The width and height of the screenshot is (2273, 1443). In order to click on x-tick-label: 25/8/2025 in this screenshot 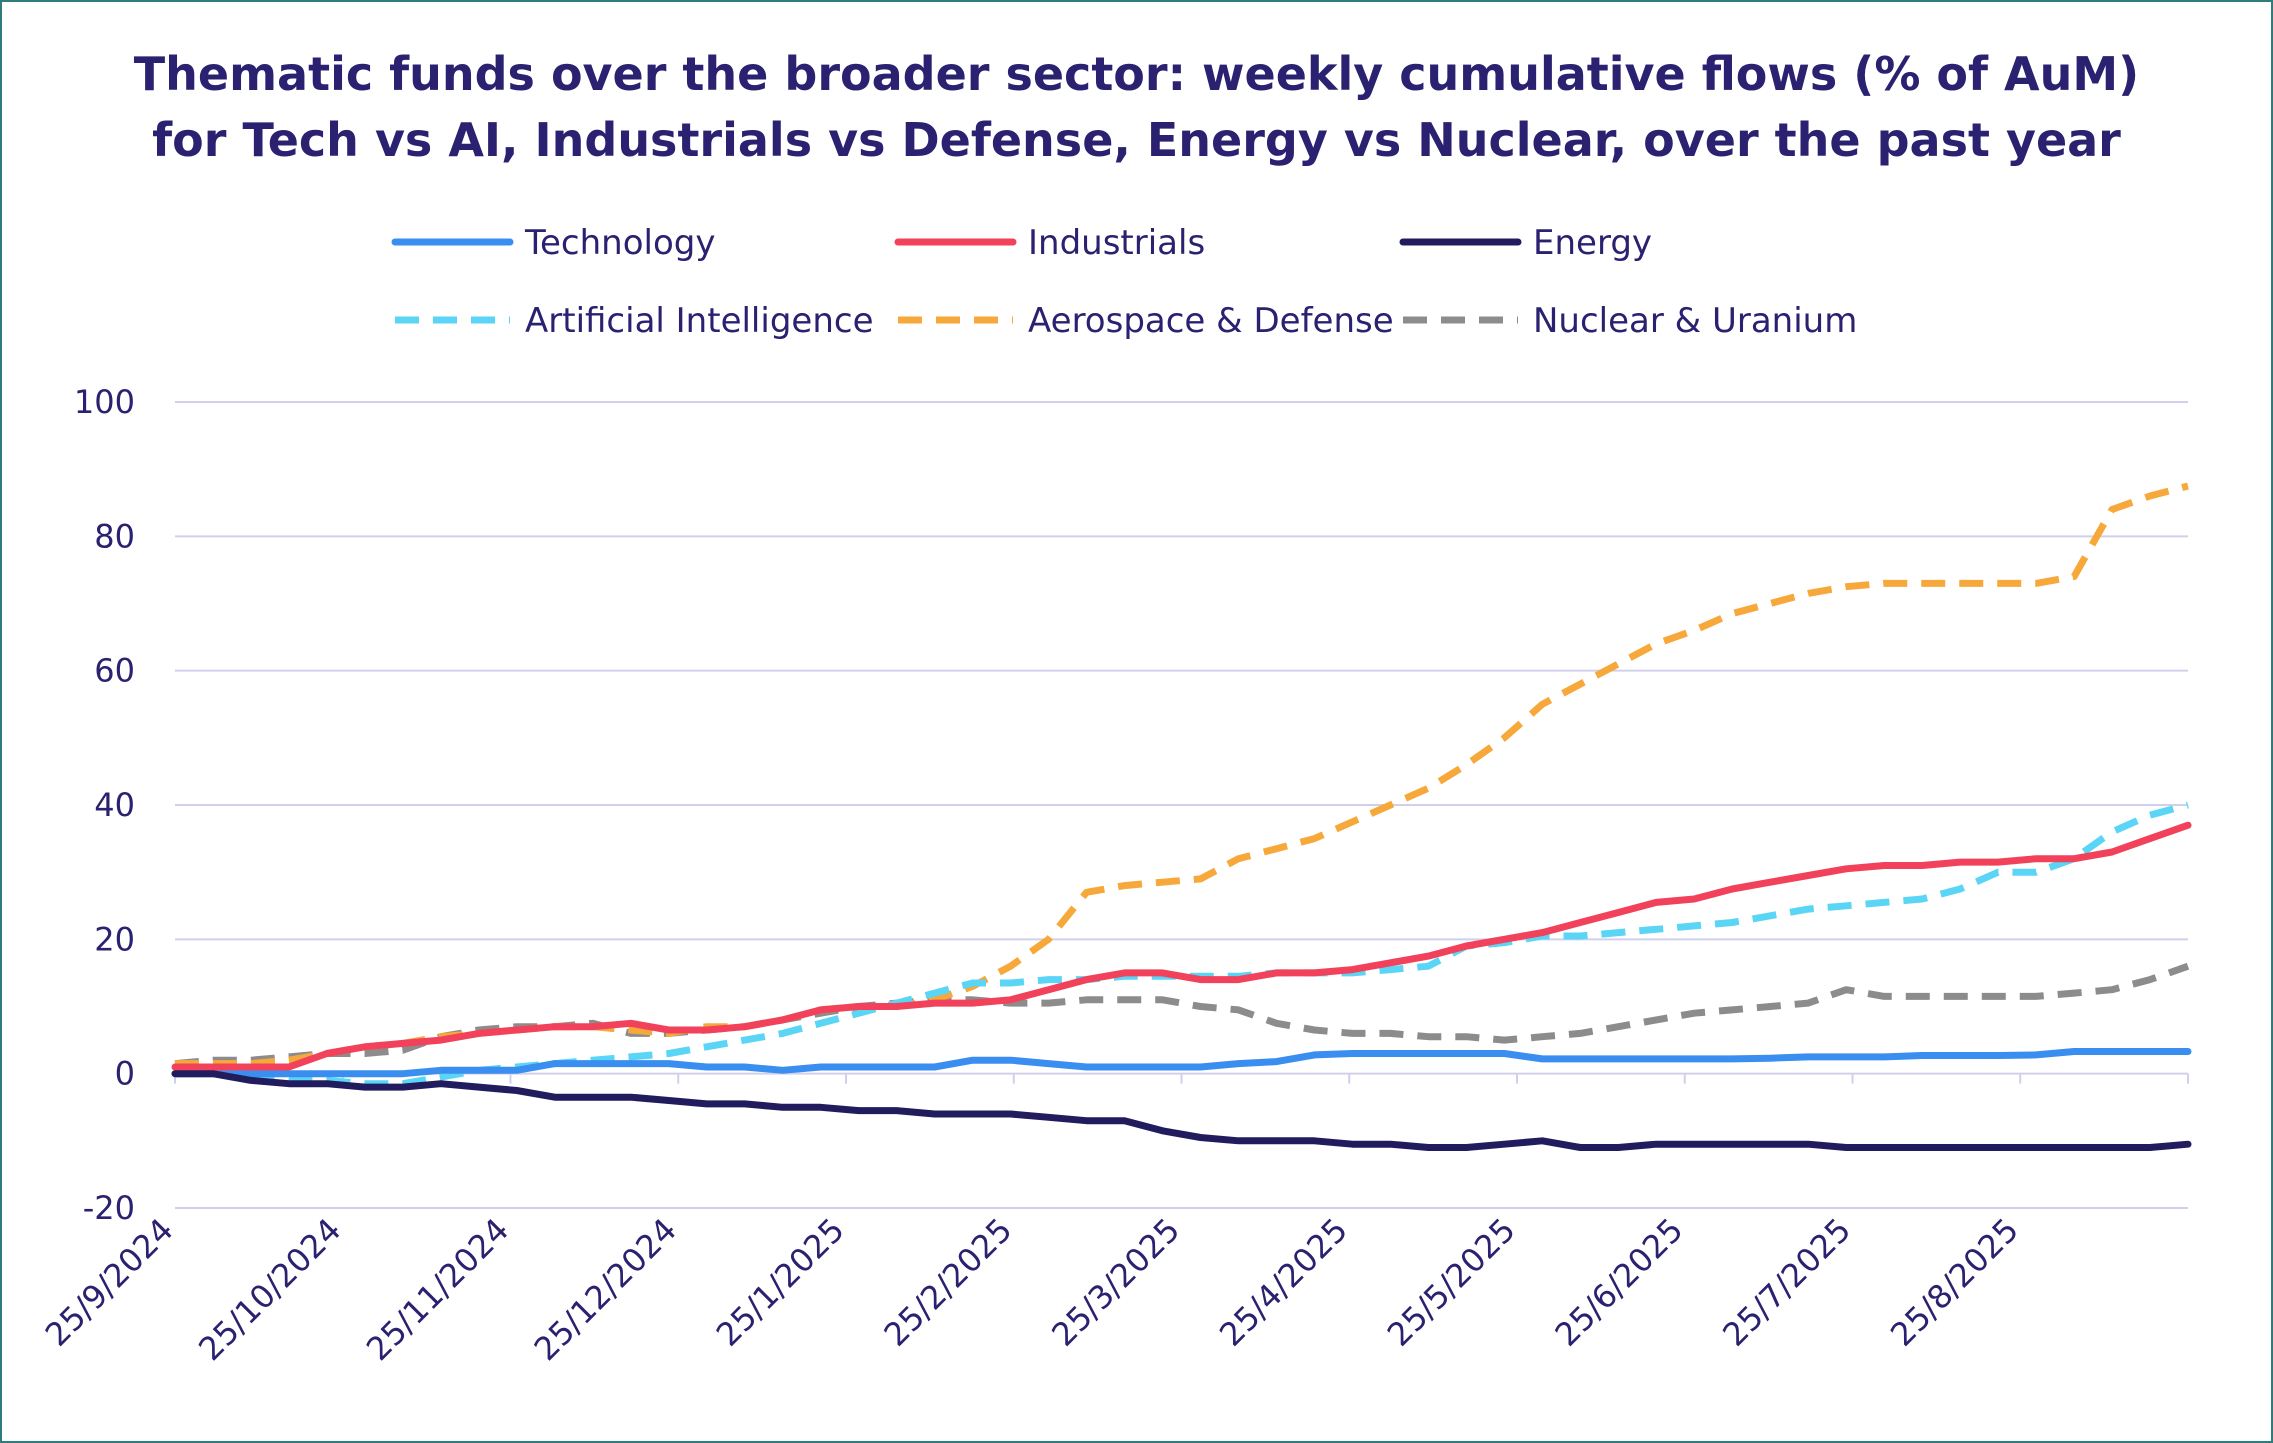, I will do `click(1954, 1282)`.